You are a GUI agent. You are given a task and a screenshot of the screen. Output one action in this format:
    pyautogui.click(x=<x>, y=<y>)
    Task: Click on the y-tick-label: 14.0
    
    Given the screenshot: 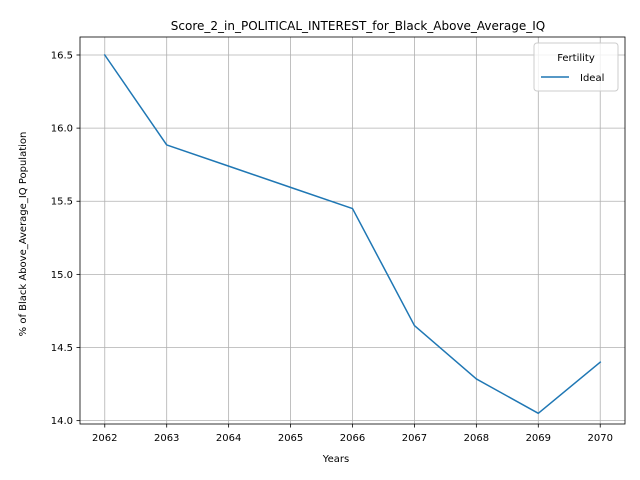 What is the action you would take?
    pyautogui.click(x=62, y=421)
    